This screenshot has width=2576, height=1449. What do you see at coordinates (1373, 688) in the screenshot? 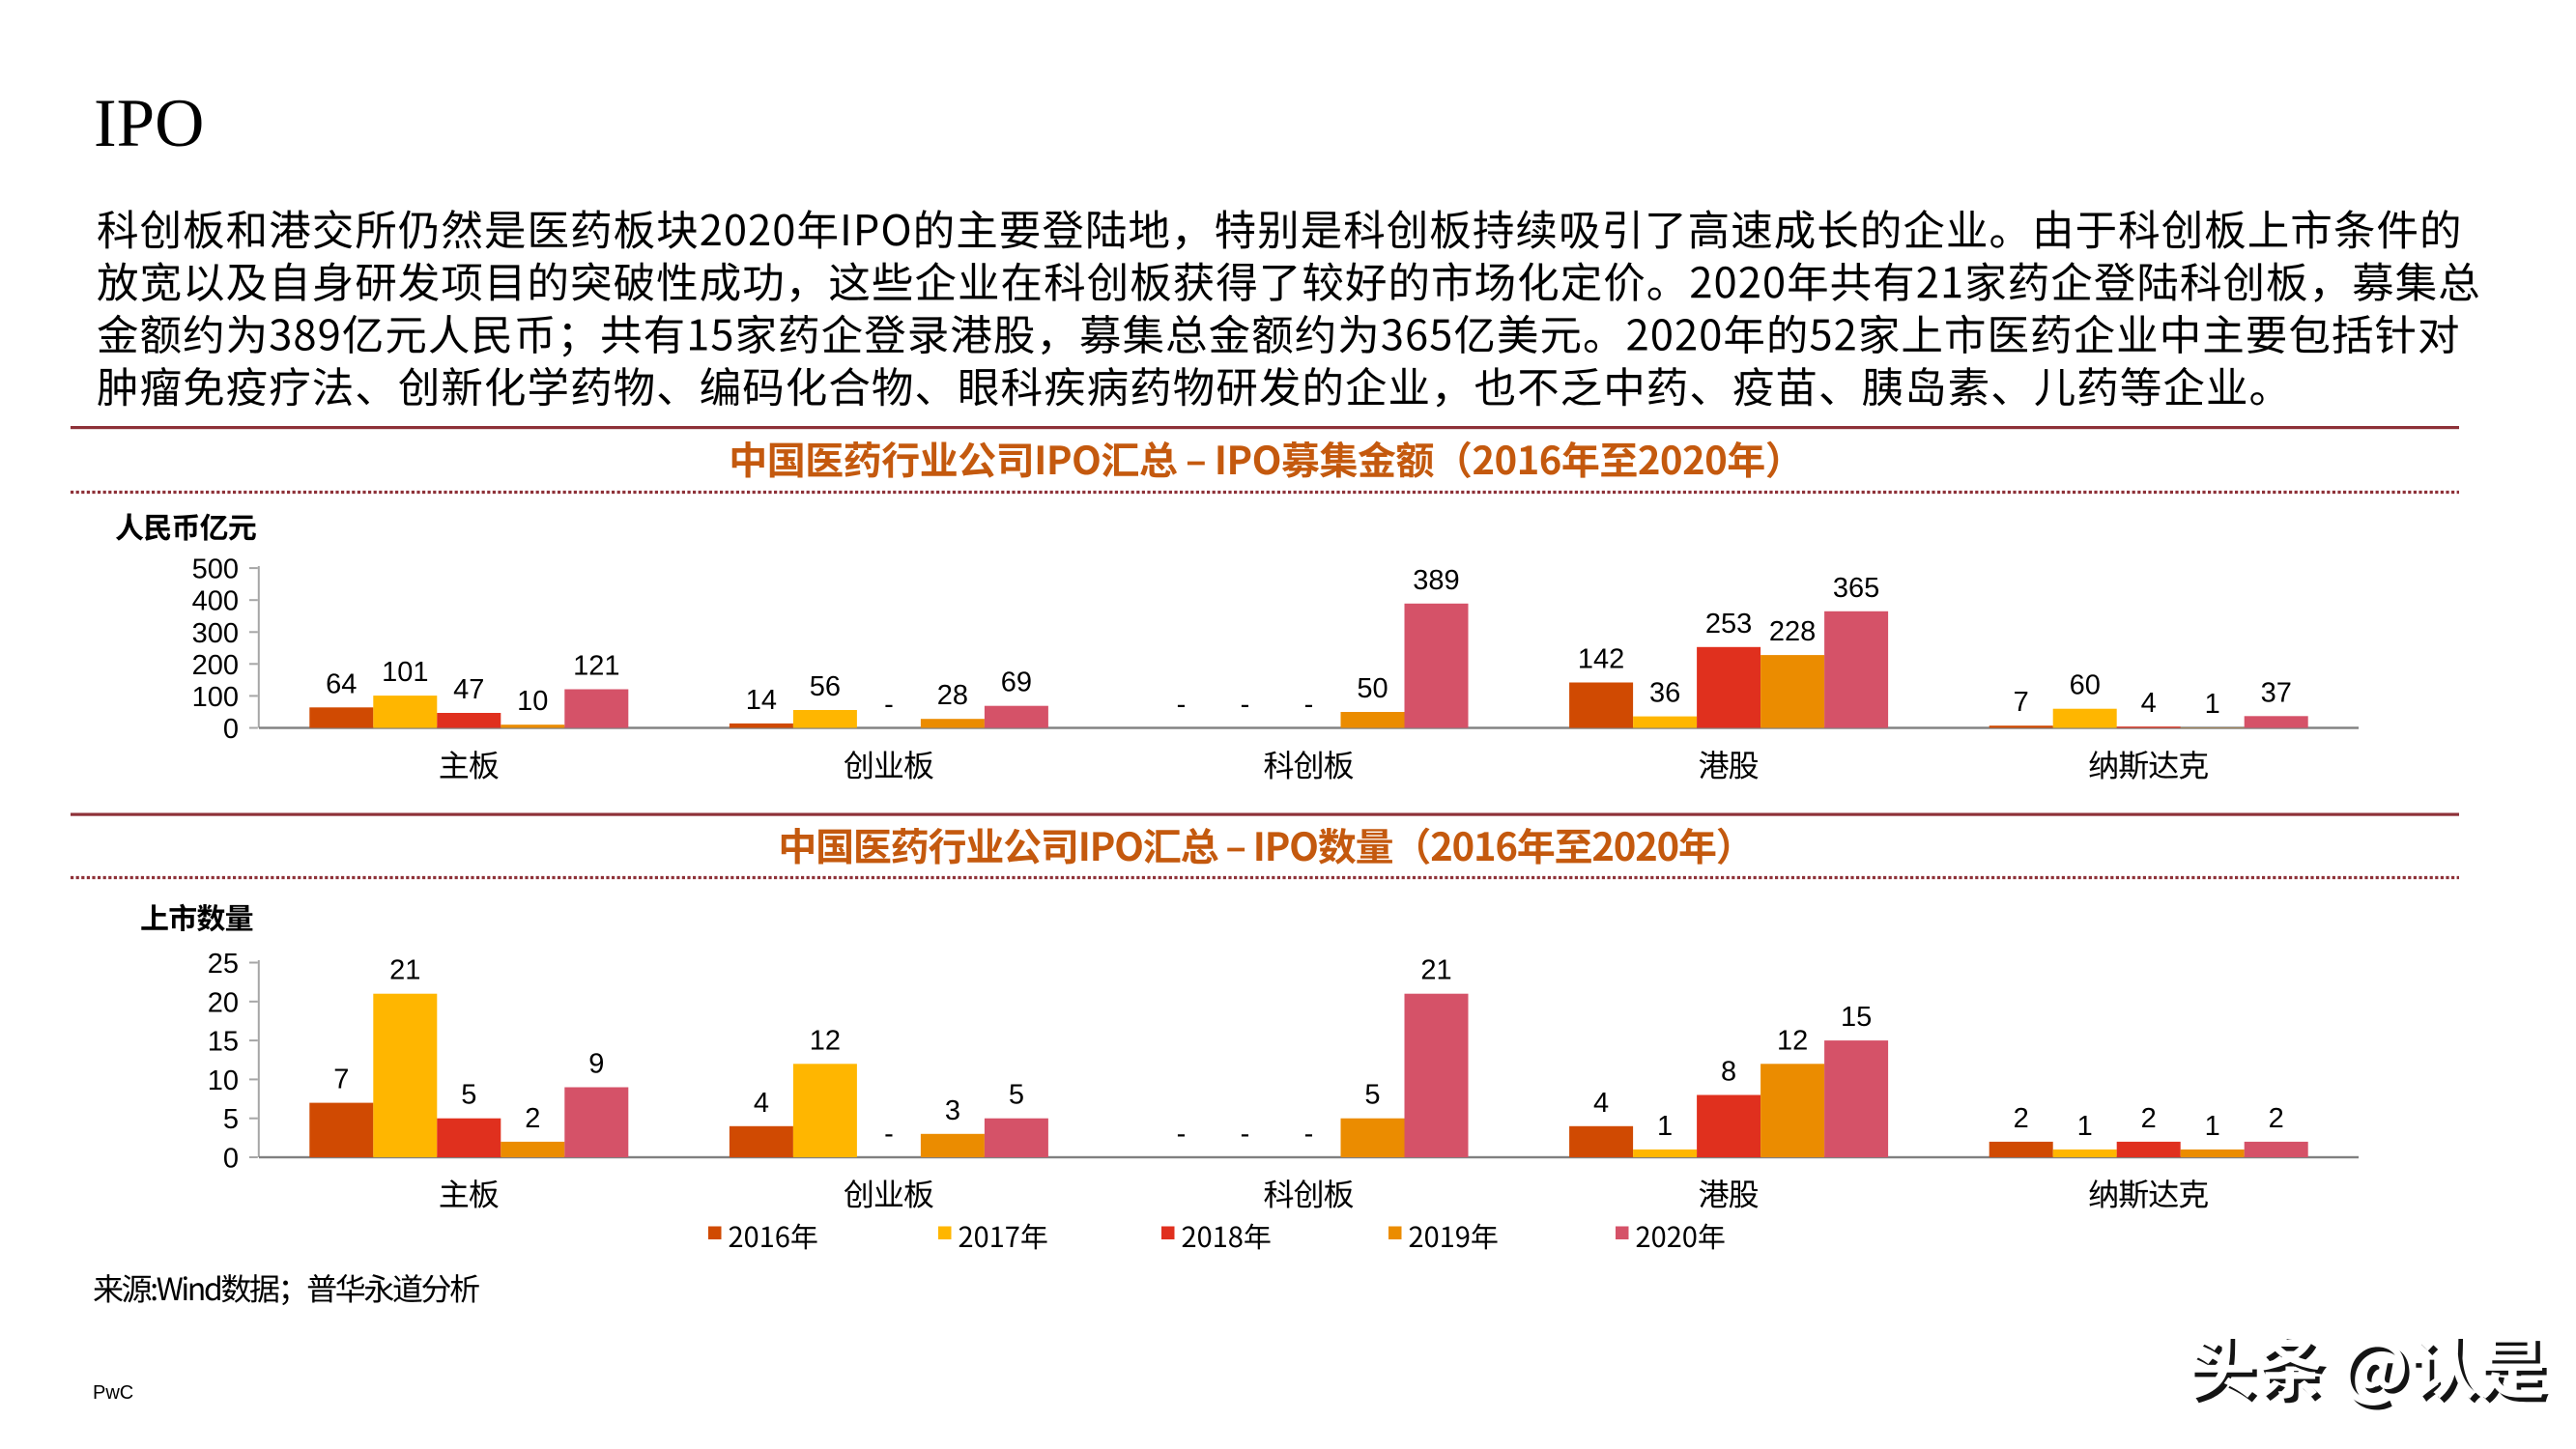
I see `svg-text: 50` at bounding box center [1373, 688].